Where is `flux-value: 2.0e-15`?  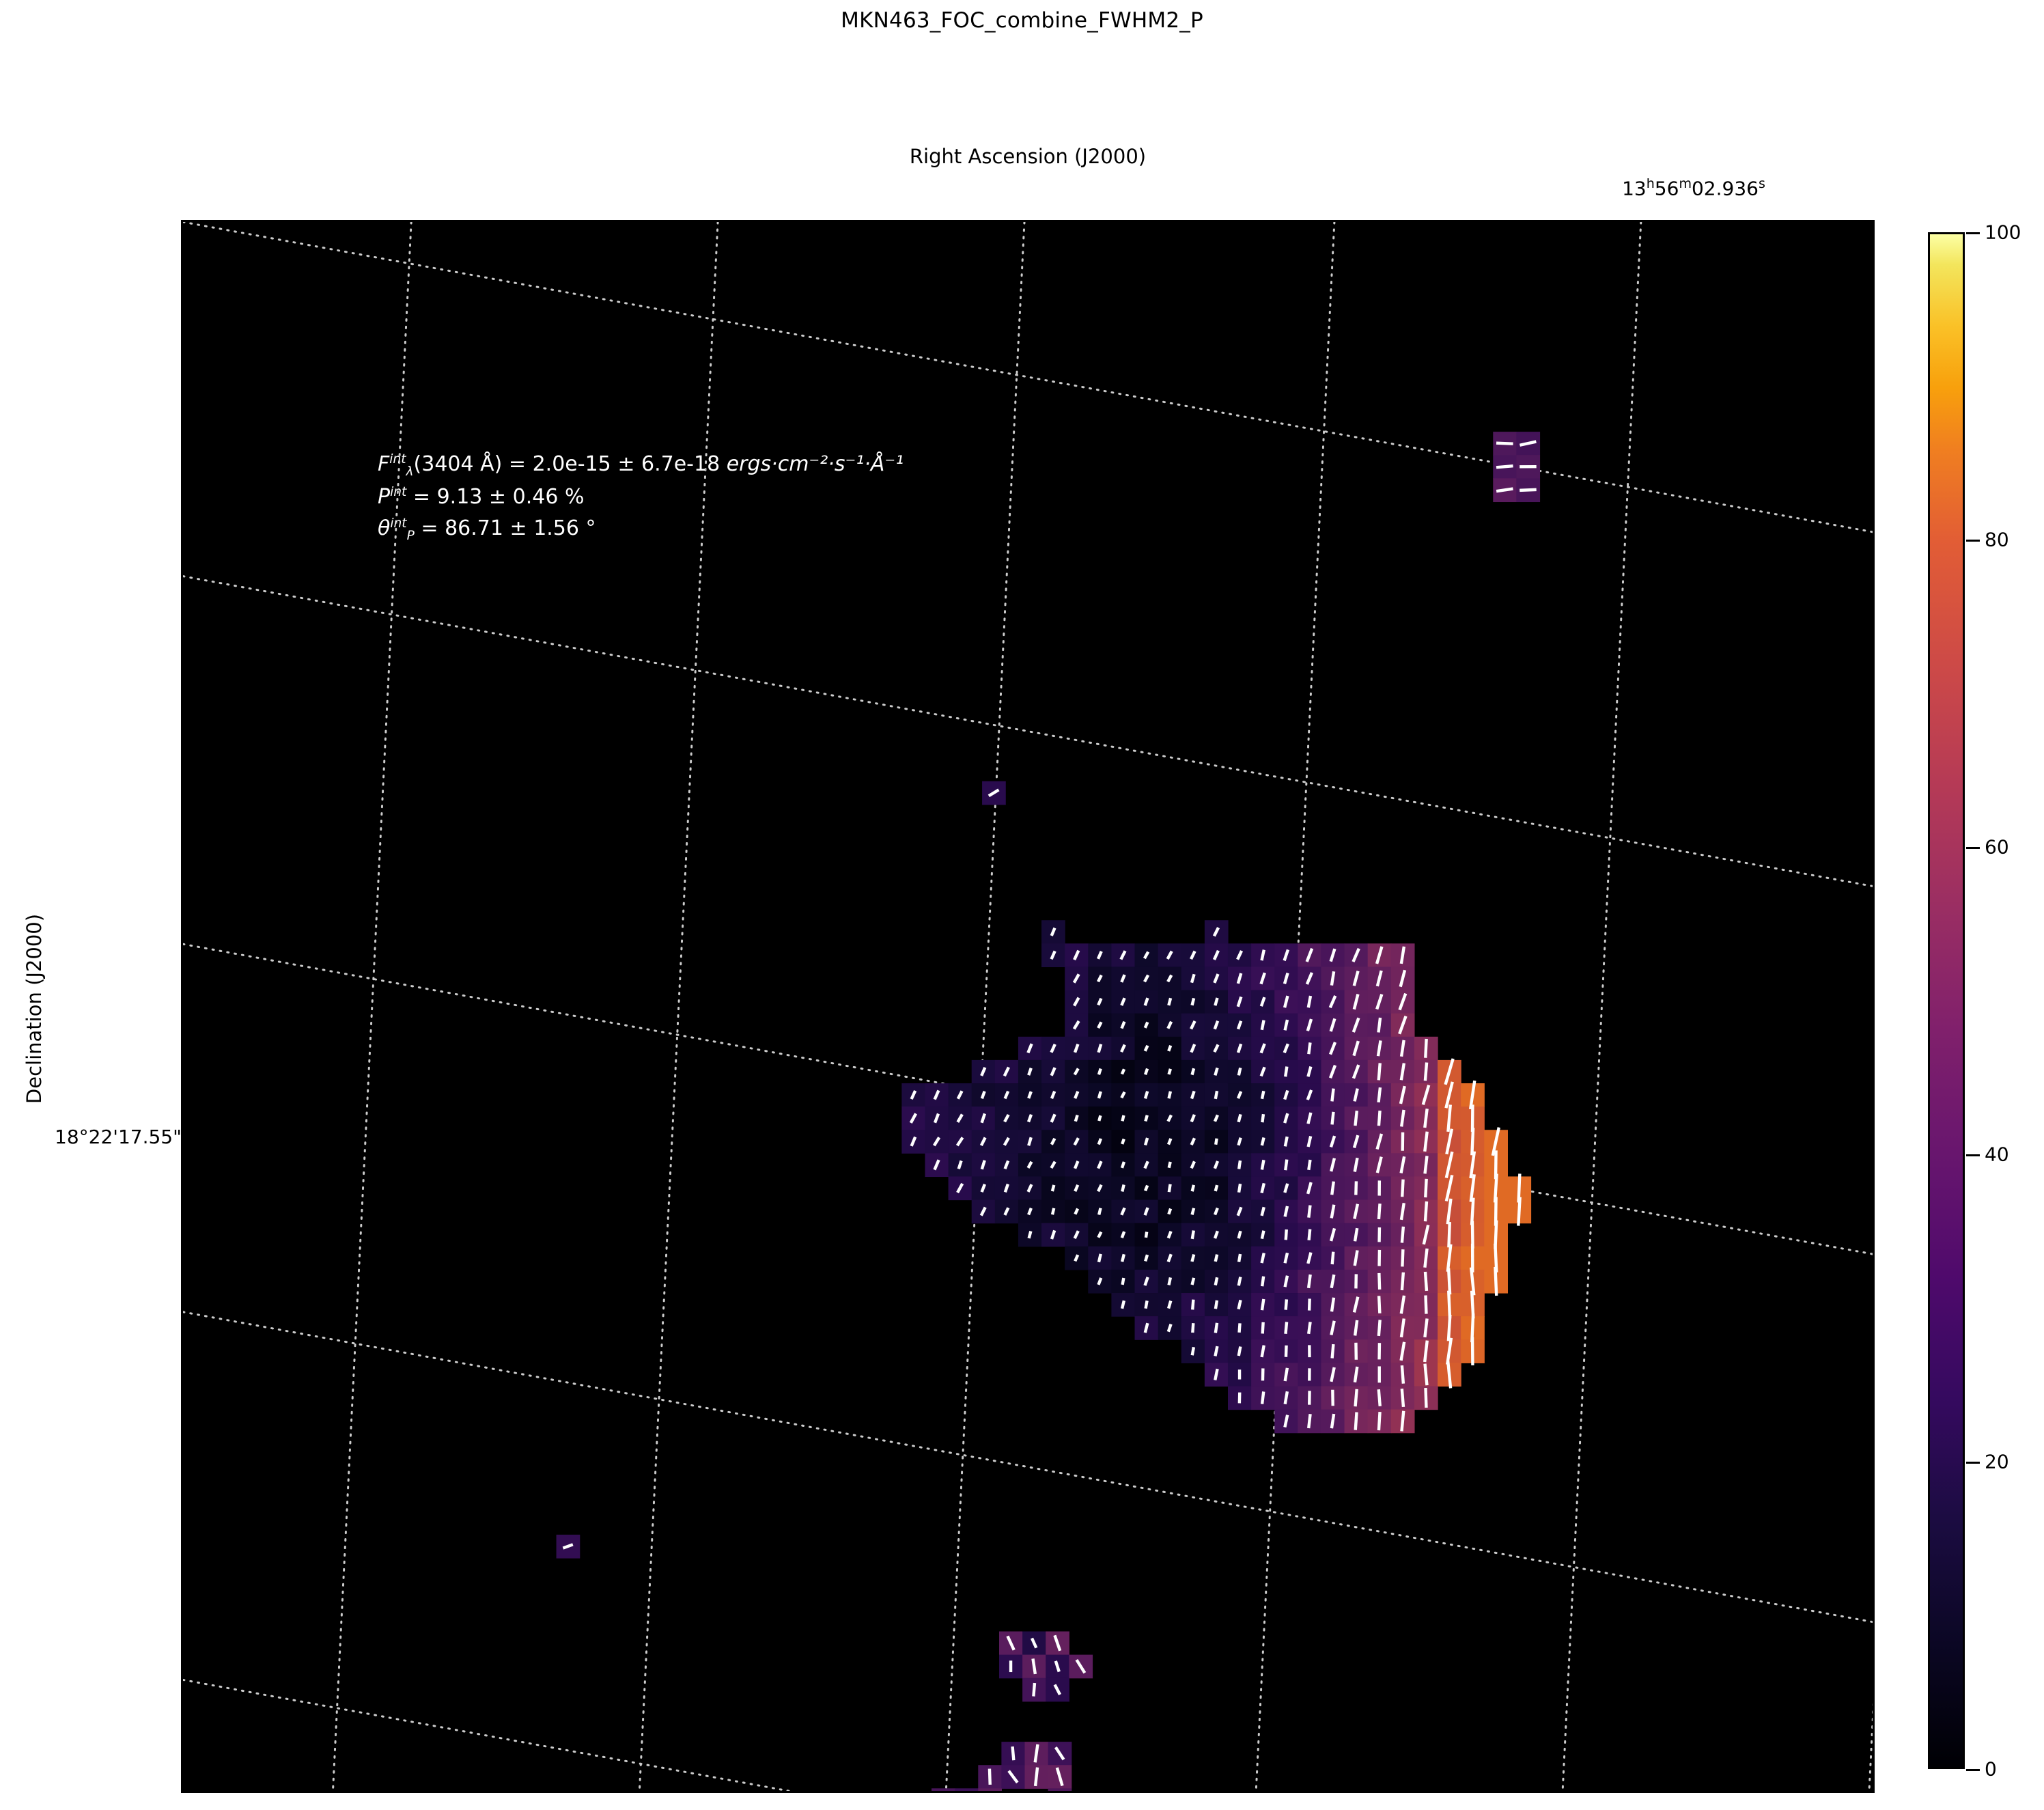
flux-value: 2.0e-15 is located at coordinates (571, 464).